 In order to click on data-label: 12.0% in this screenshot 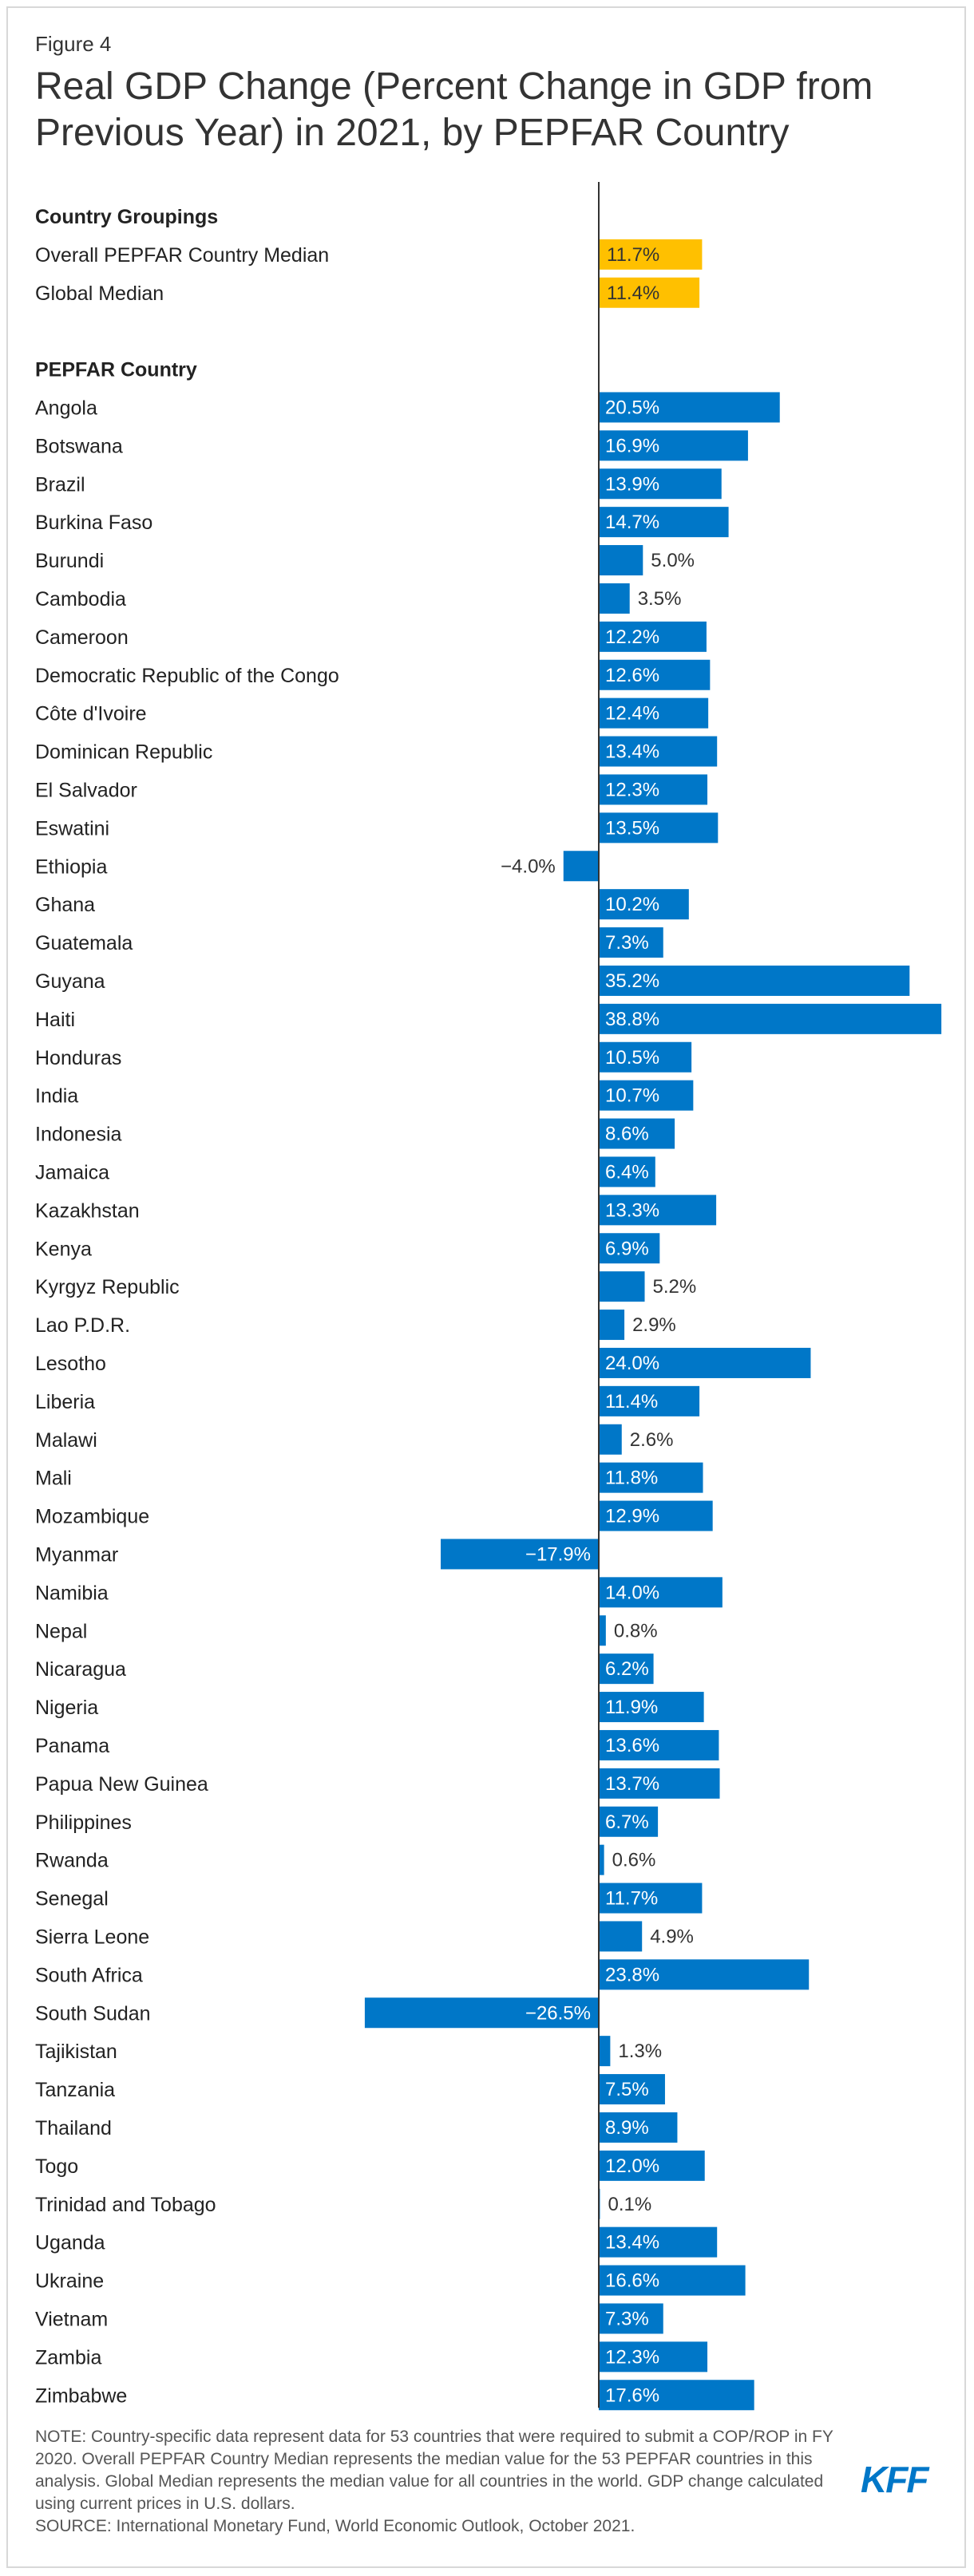, I will do `click(632, 2166)`.